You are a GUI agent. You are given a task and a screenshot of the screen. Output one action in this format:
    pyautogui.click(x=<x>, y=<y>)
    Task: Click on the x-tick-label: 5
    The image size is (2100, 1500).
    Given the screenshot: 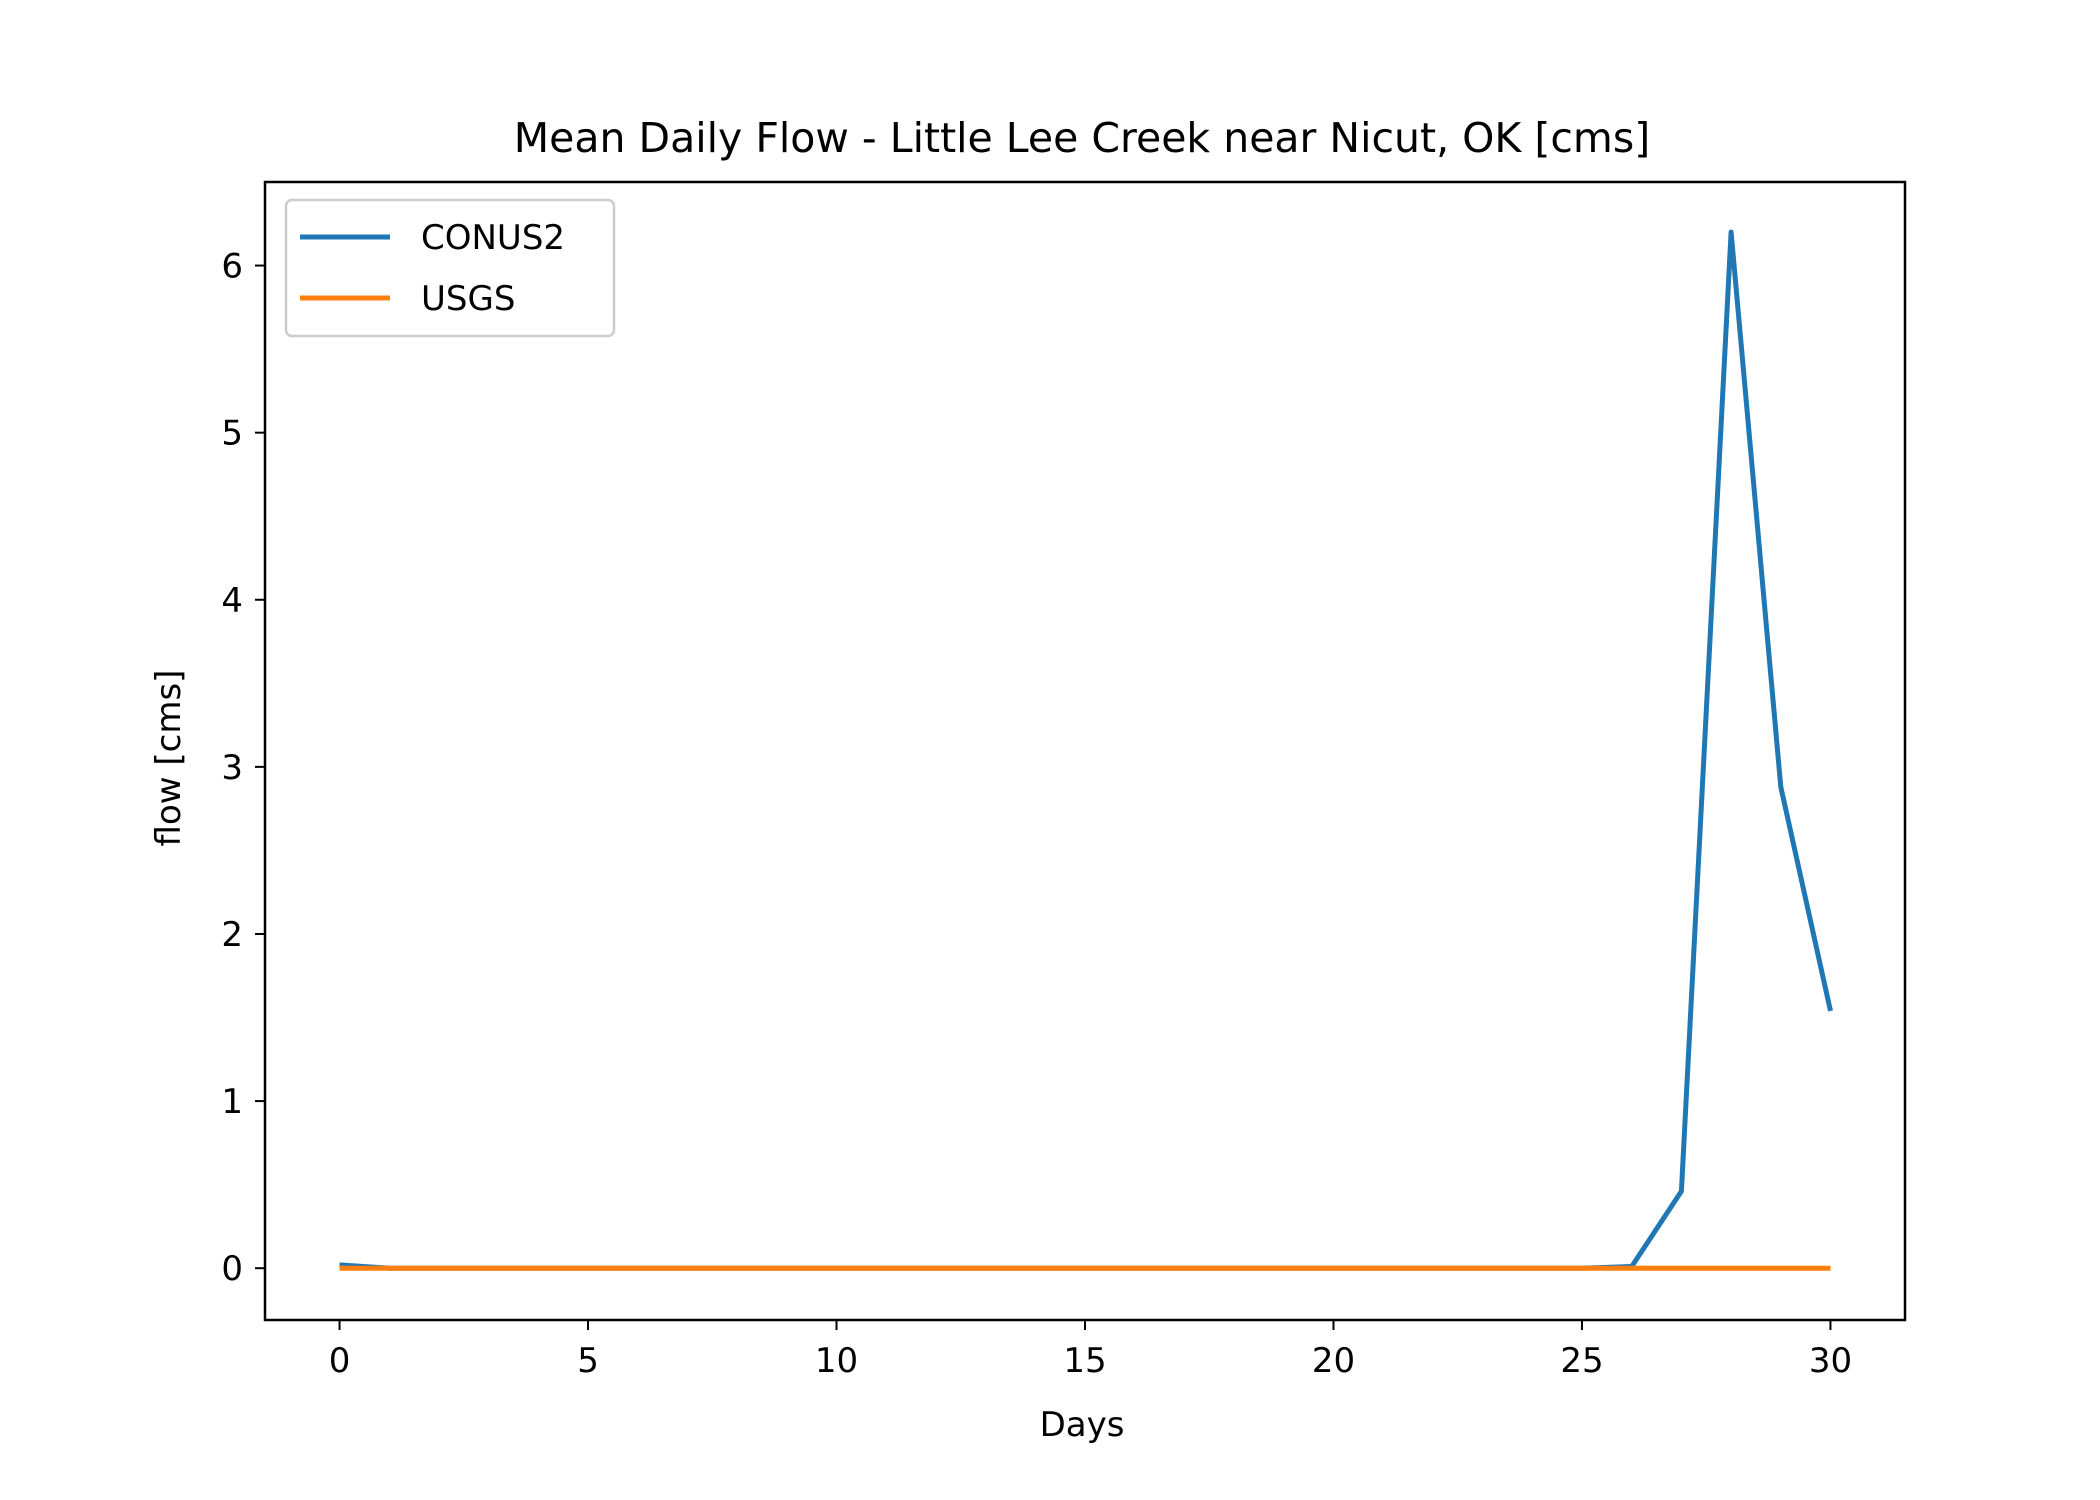 What is the action you would take?
    pyautogui.click(x=588, y=1361)
    